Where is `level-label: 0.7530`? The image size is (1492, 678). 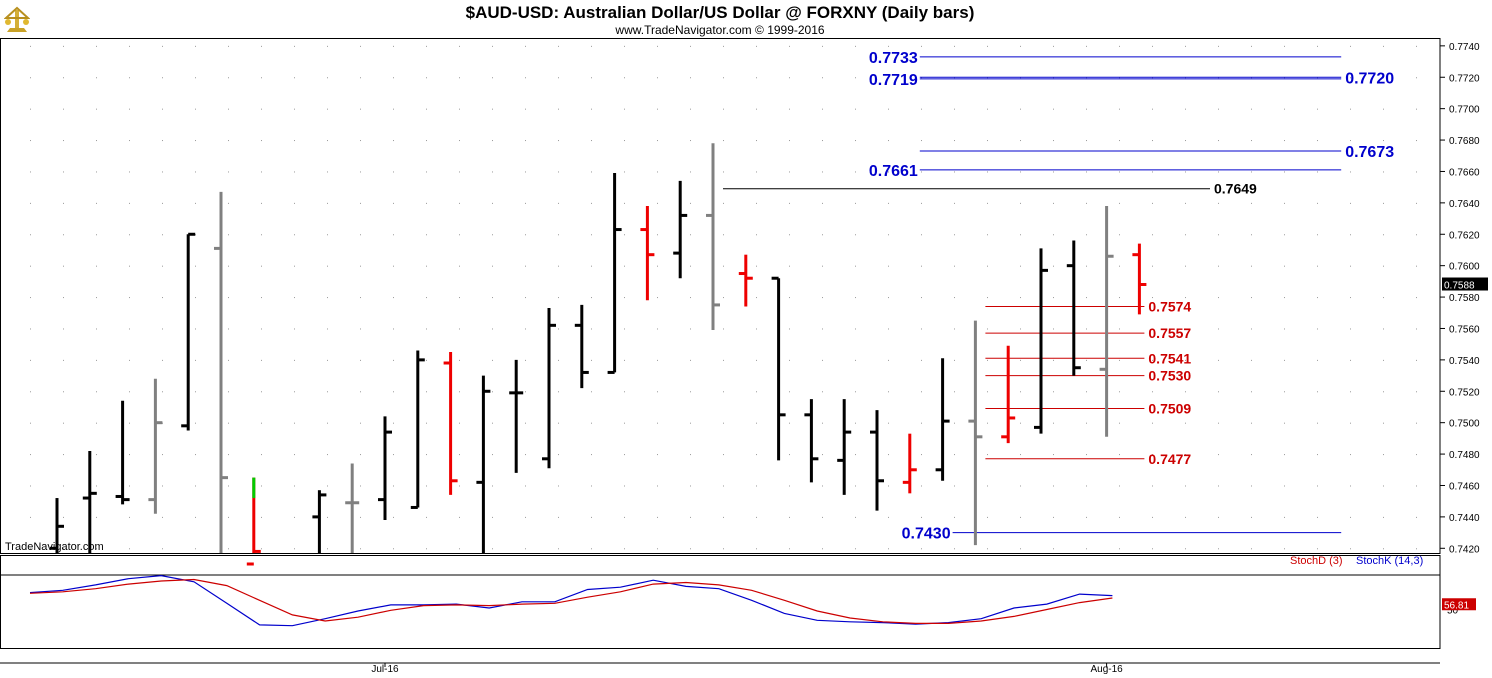 level-label: 0.7530 is located at coordinates (1169, 376).